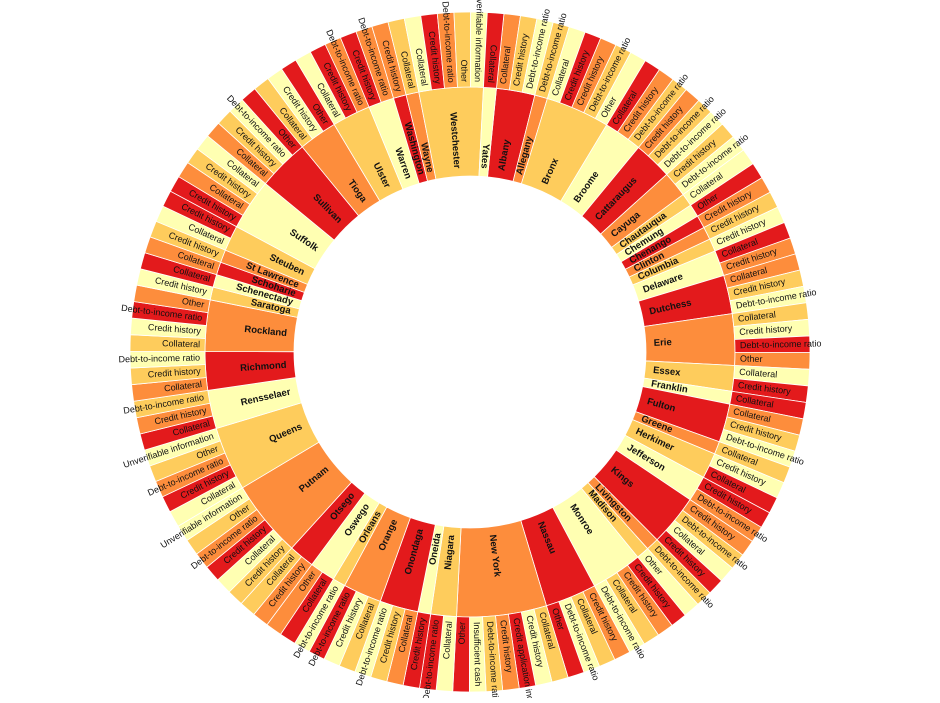 This screenshot has width=940, height=703. What do you see at coordinates (479, 41) in the screenshot?
I see `reason-label-westchester-4: Unverifiable information` at bounding box center [479, 41].